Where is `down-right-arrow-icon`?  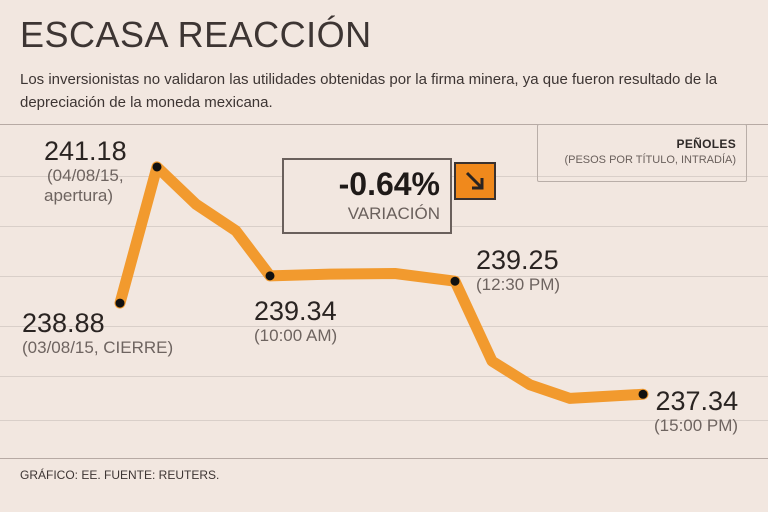
down-right-arrow-icon is located at coordinates (475, 181).